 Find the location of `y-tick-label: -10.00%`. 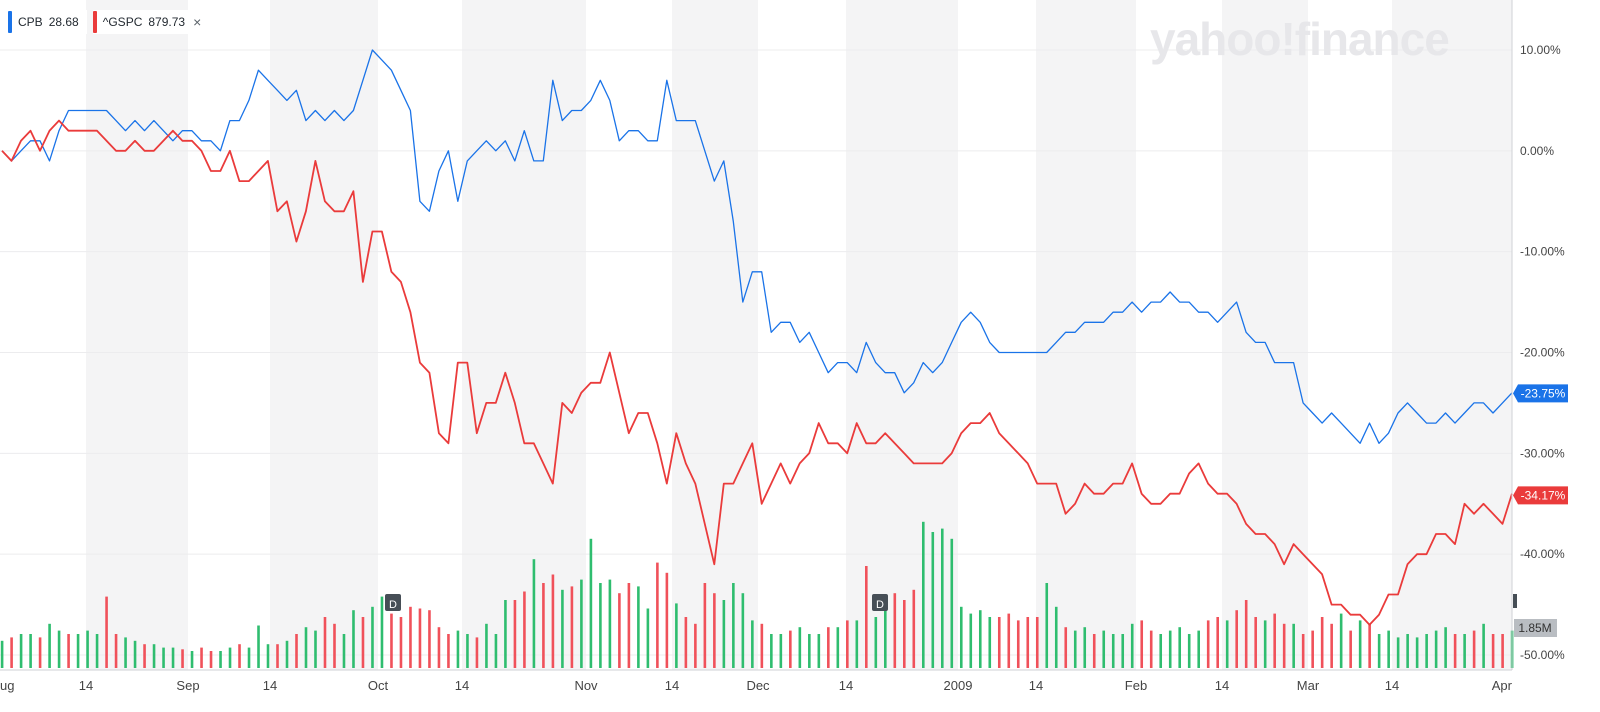

y-tick-label: -10.00% is located at coordinates (1542, 252).